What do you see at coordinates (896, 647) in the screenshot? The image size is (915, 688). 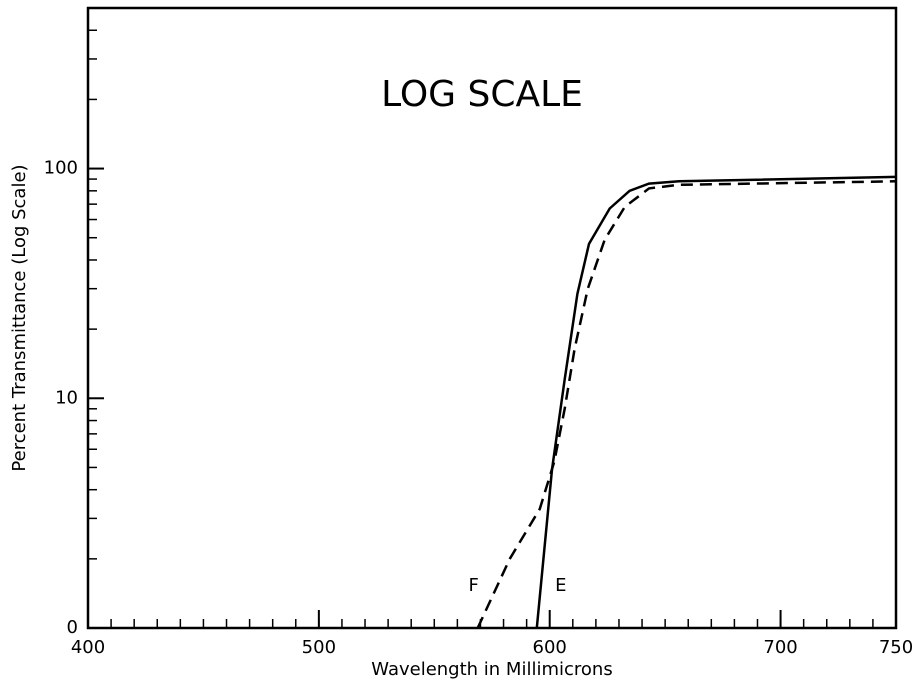 I see `x-tick-label: 750` at bounding box center [896, 647].